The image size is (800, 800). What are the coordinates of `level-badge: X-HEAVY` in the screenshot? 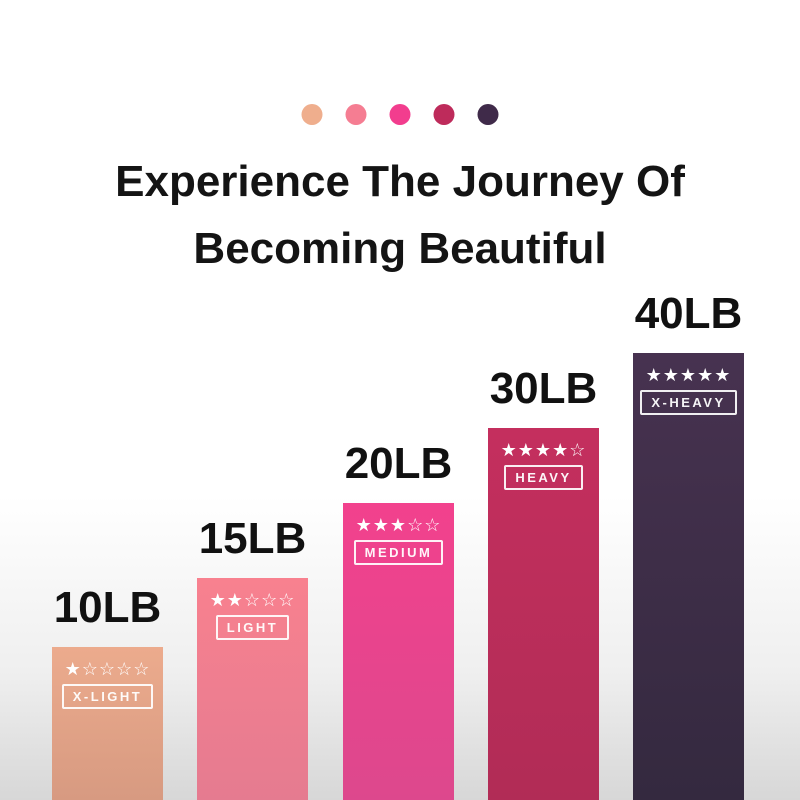 It's located at (688, 402).